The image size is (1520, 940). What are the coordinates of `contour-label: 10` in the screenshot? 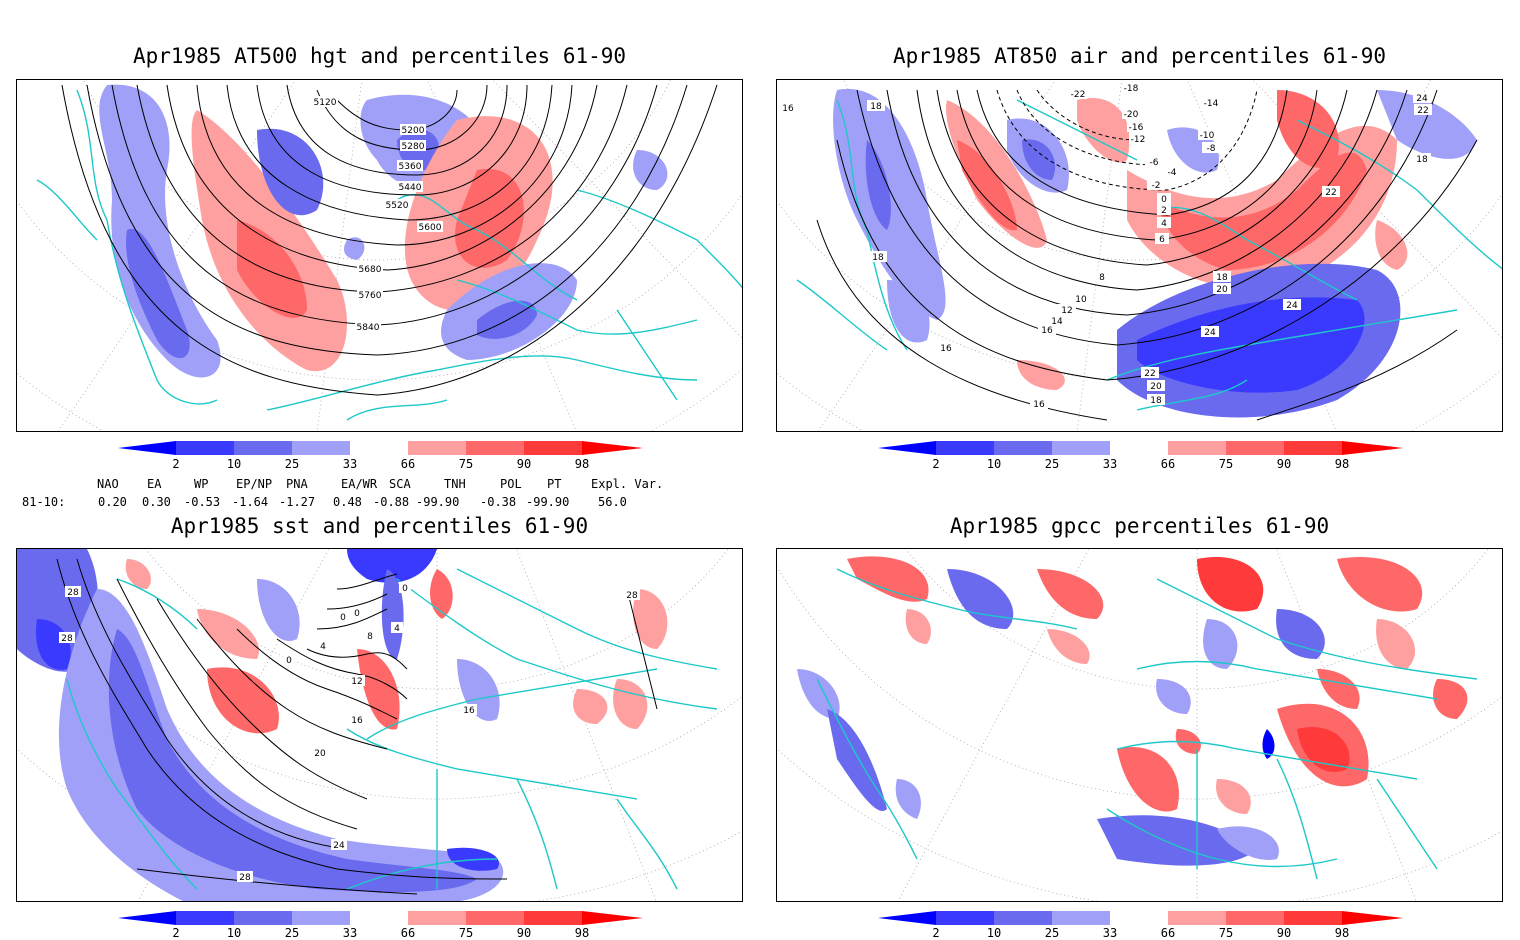 It's located at (1081, 300).